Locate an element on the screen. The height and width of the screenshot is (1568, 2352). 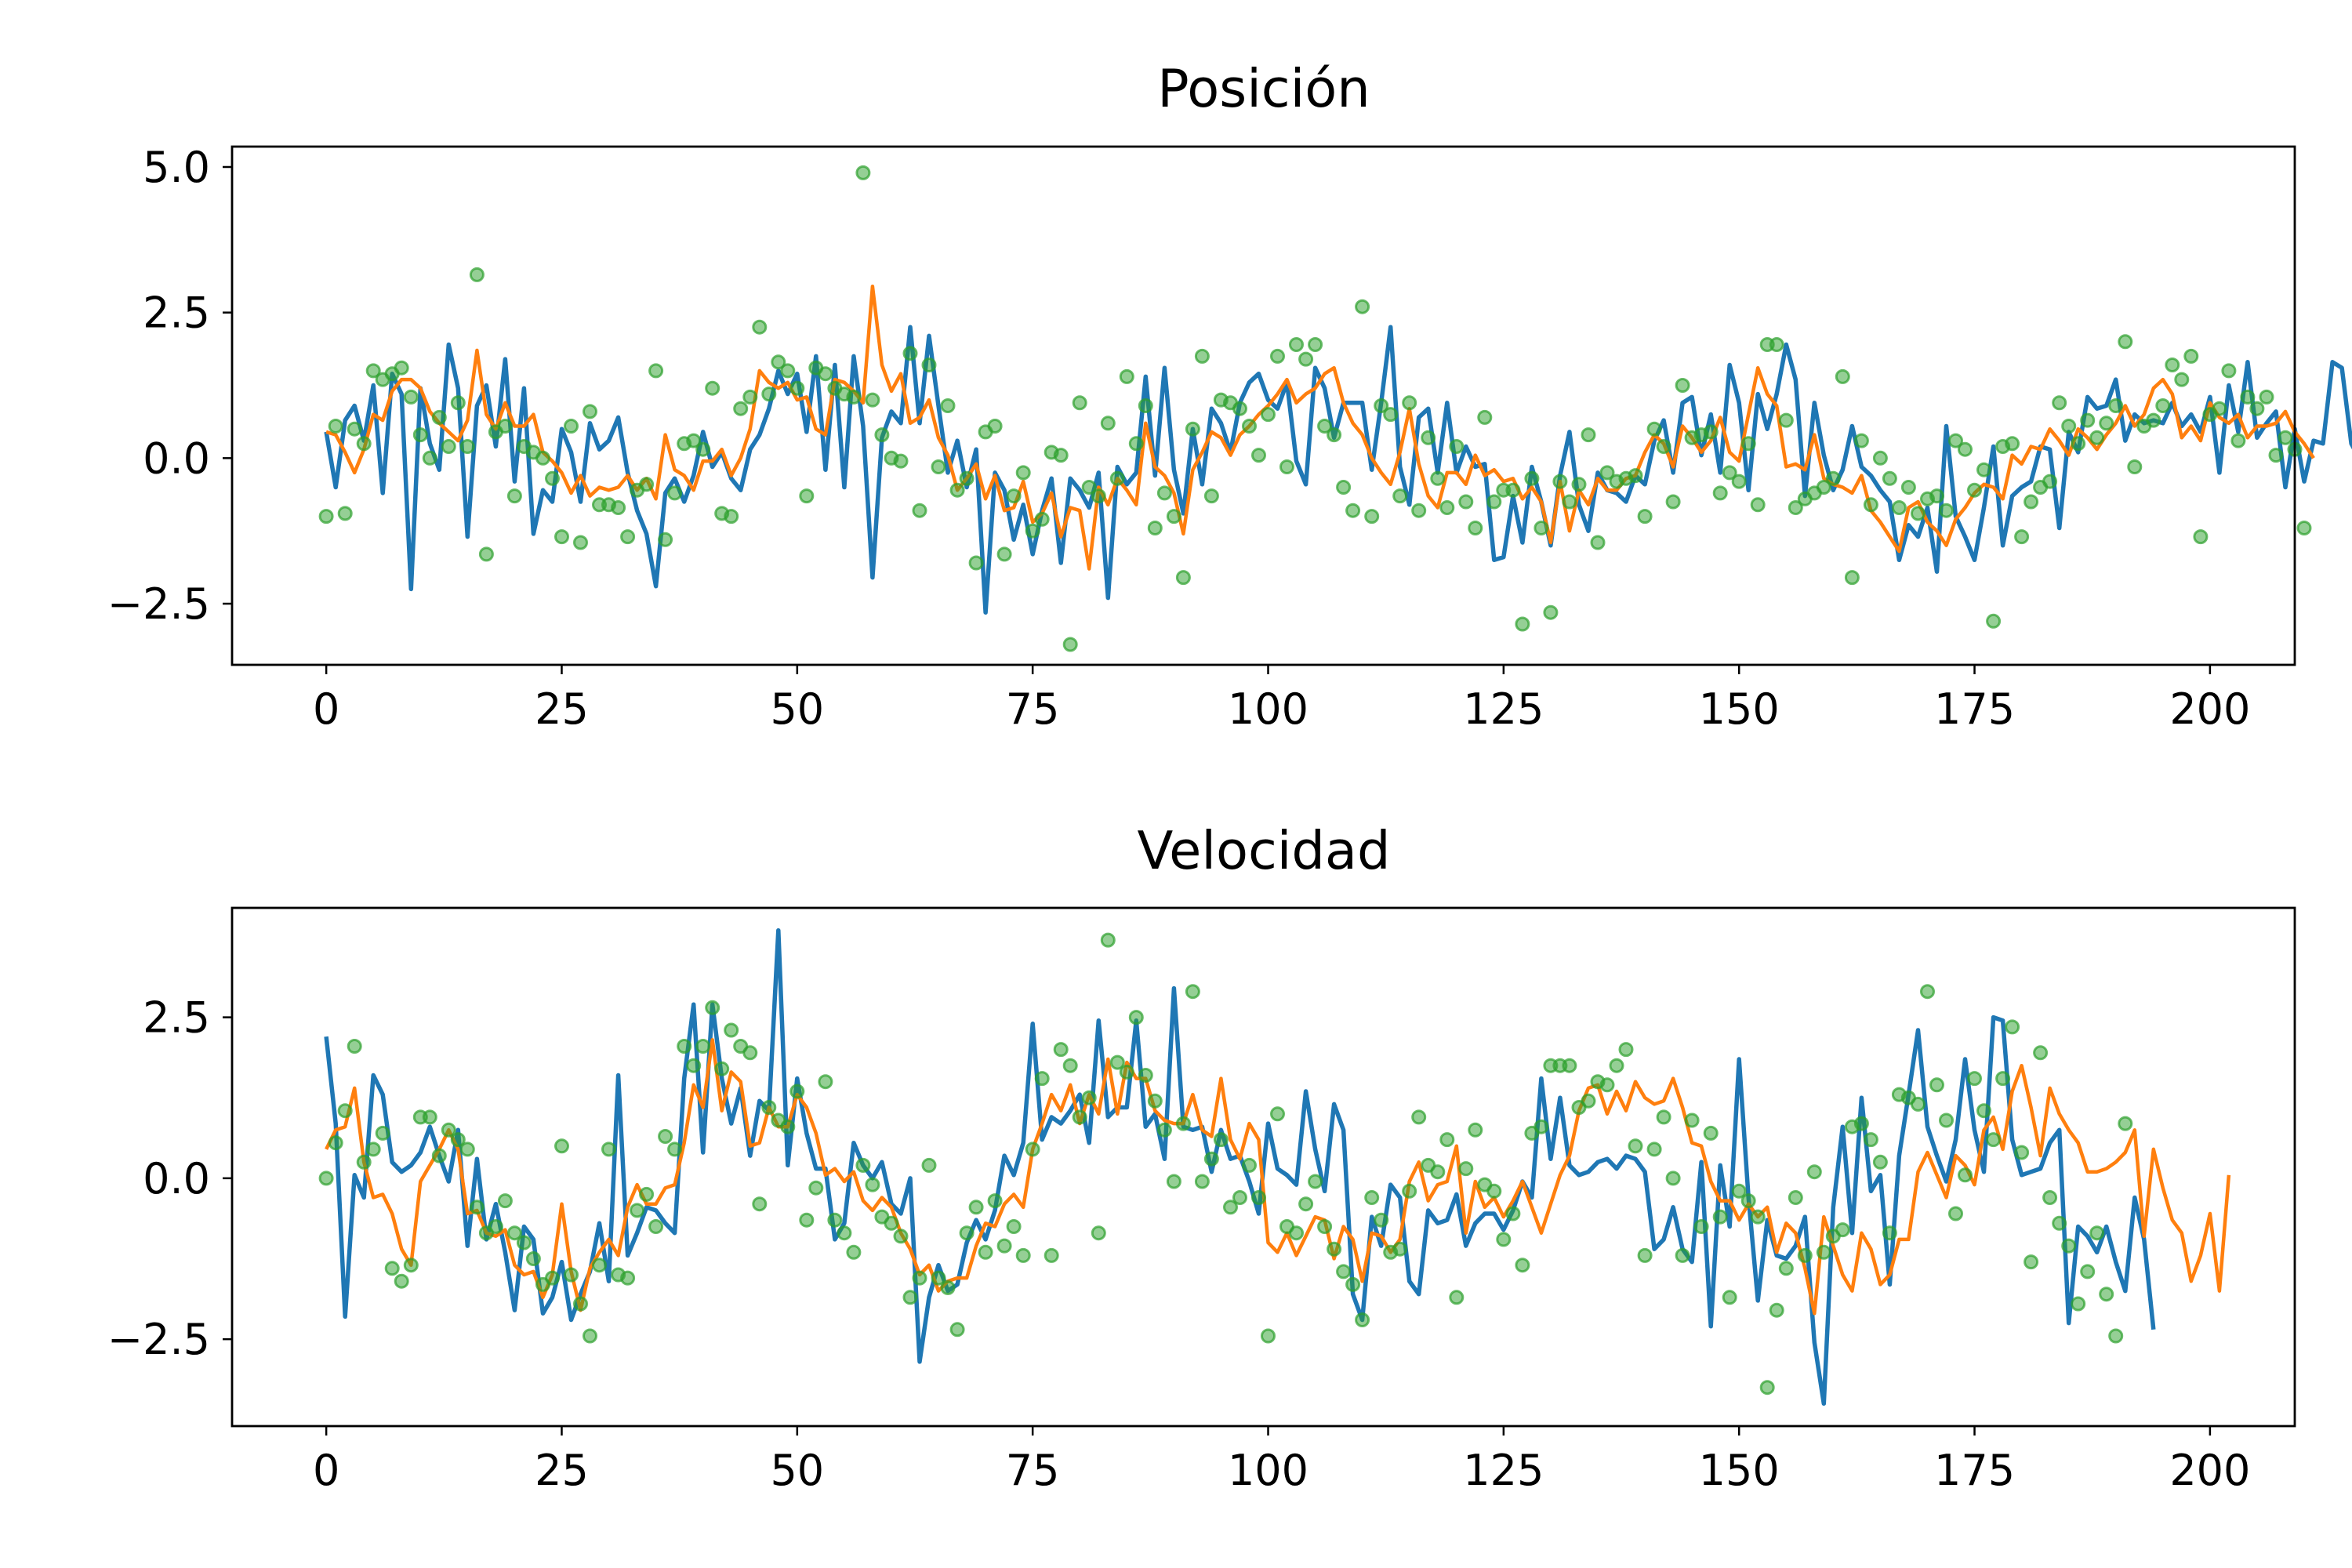
velocity-y-tick-label: 0.0 is located at coordinates (176, 1178).